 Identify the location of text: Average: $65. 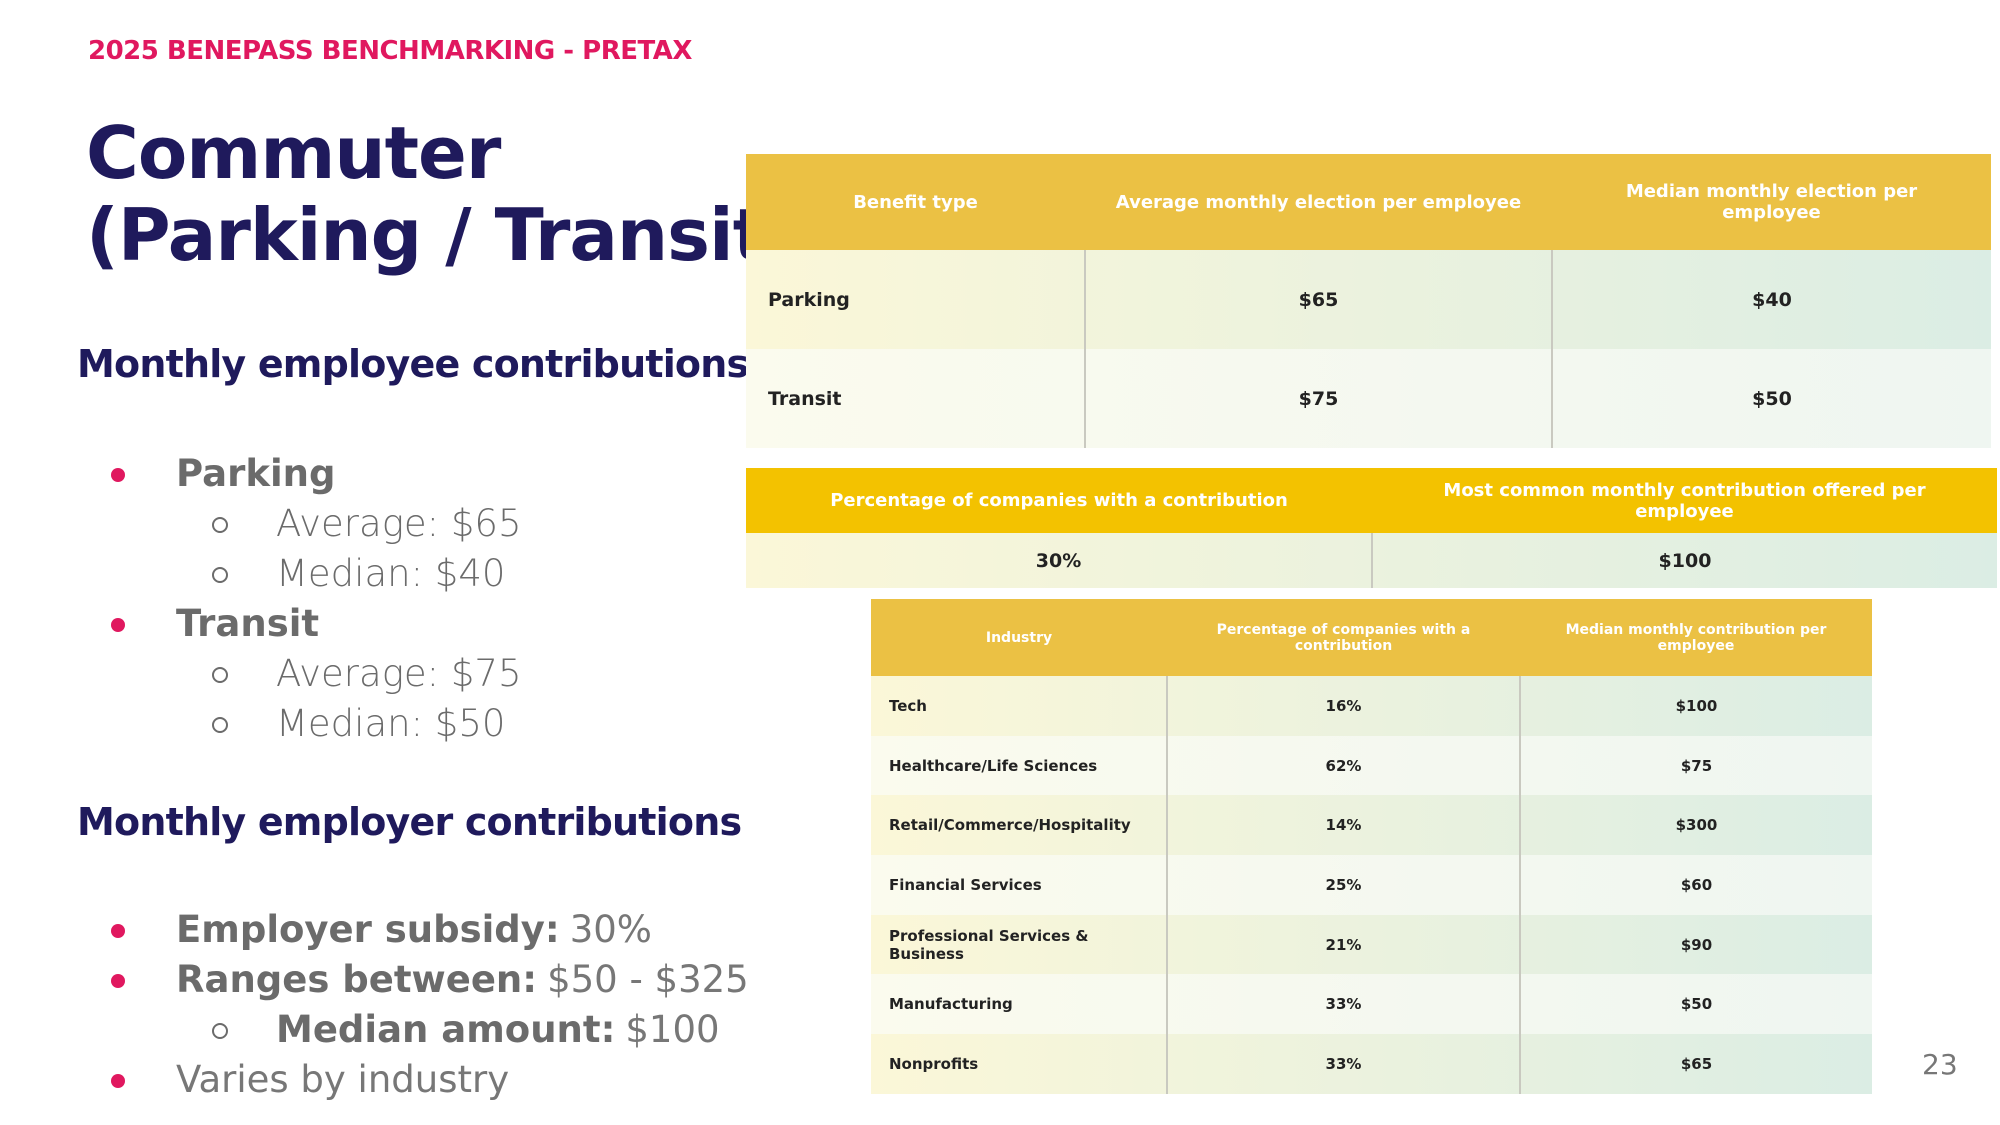
(399, 523).